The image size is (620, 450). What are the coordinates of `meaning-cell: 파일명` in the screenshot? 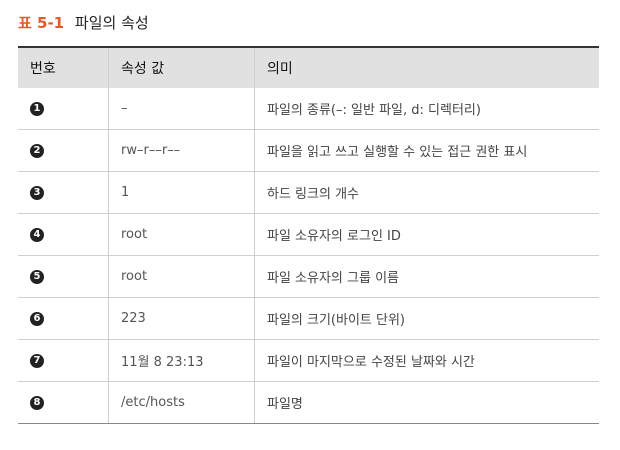 It's located at (426, 402).